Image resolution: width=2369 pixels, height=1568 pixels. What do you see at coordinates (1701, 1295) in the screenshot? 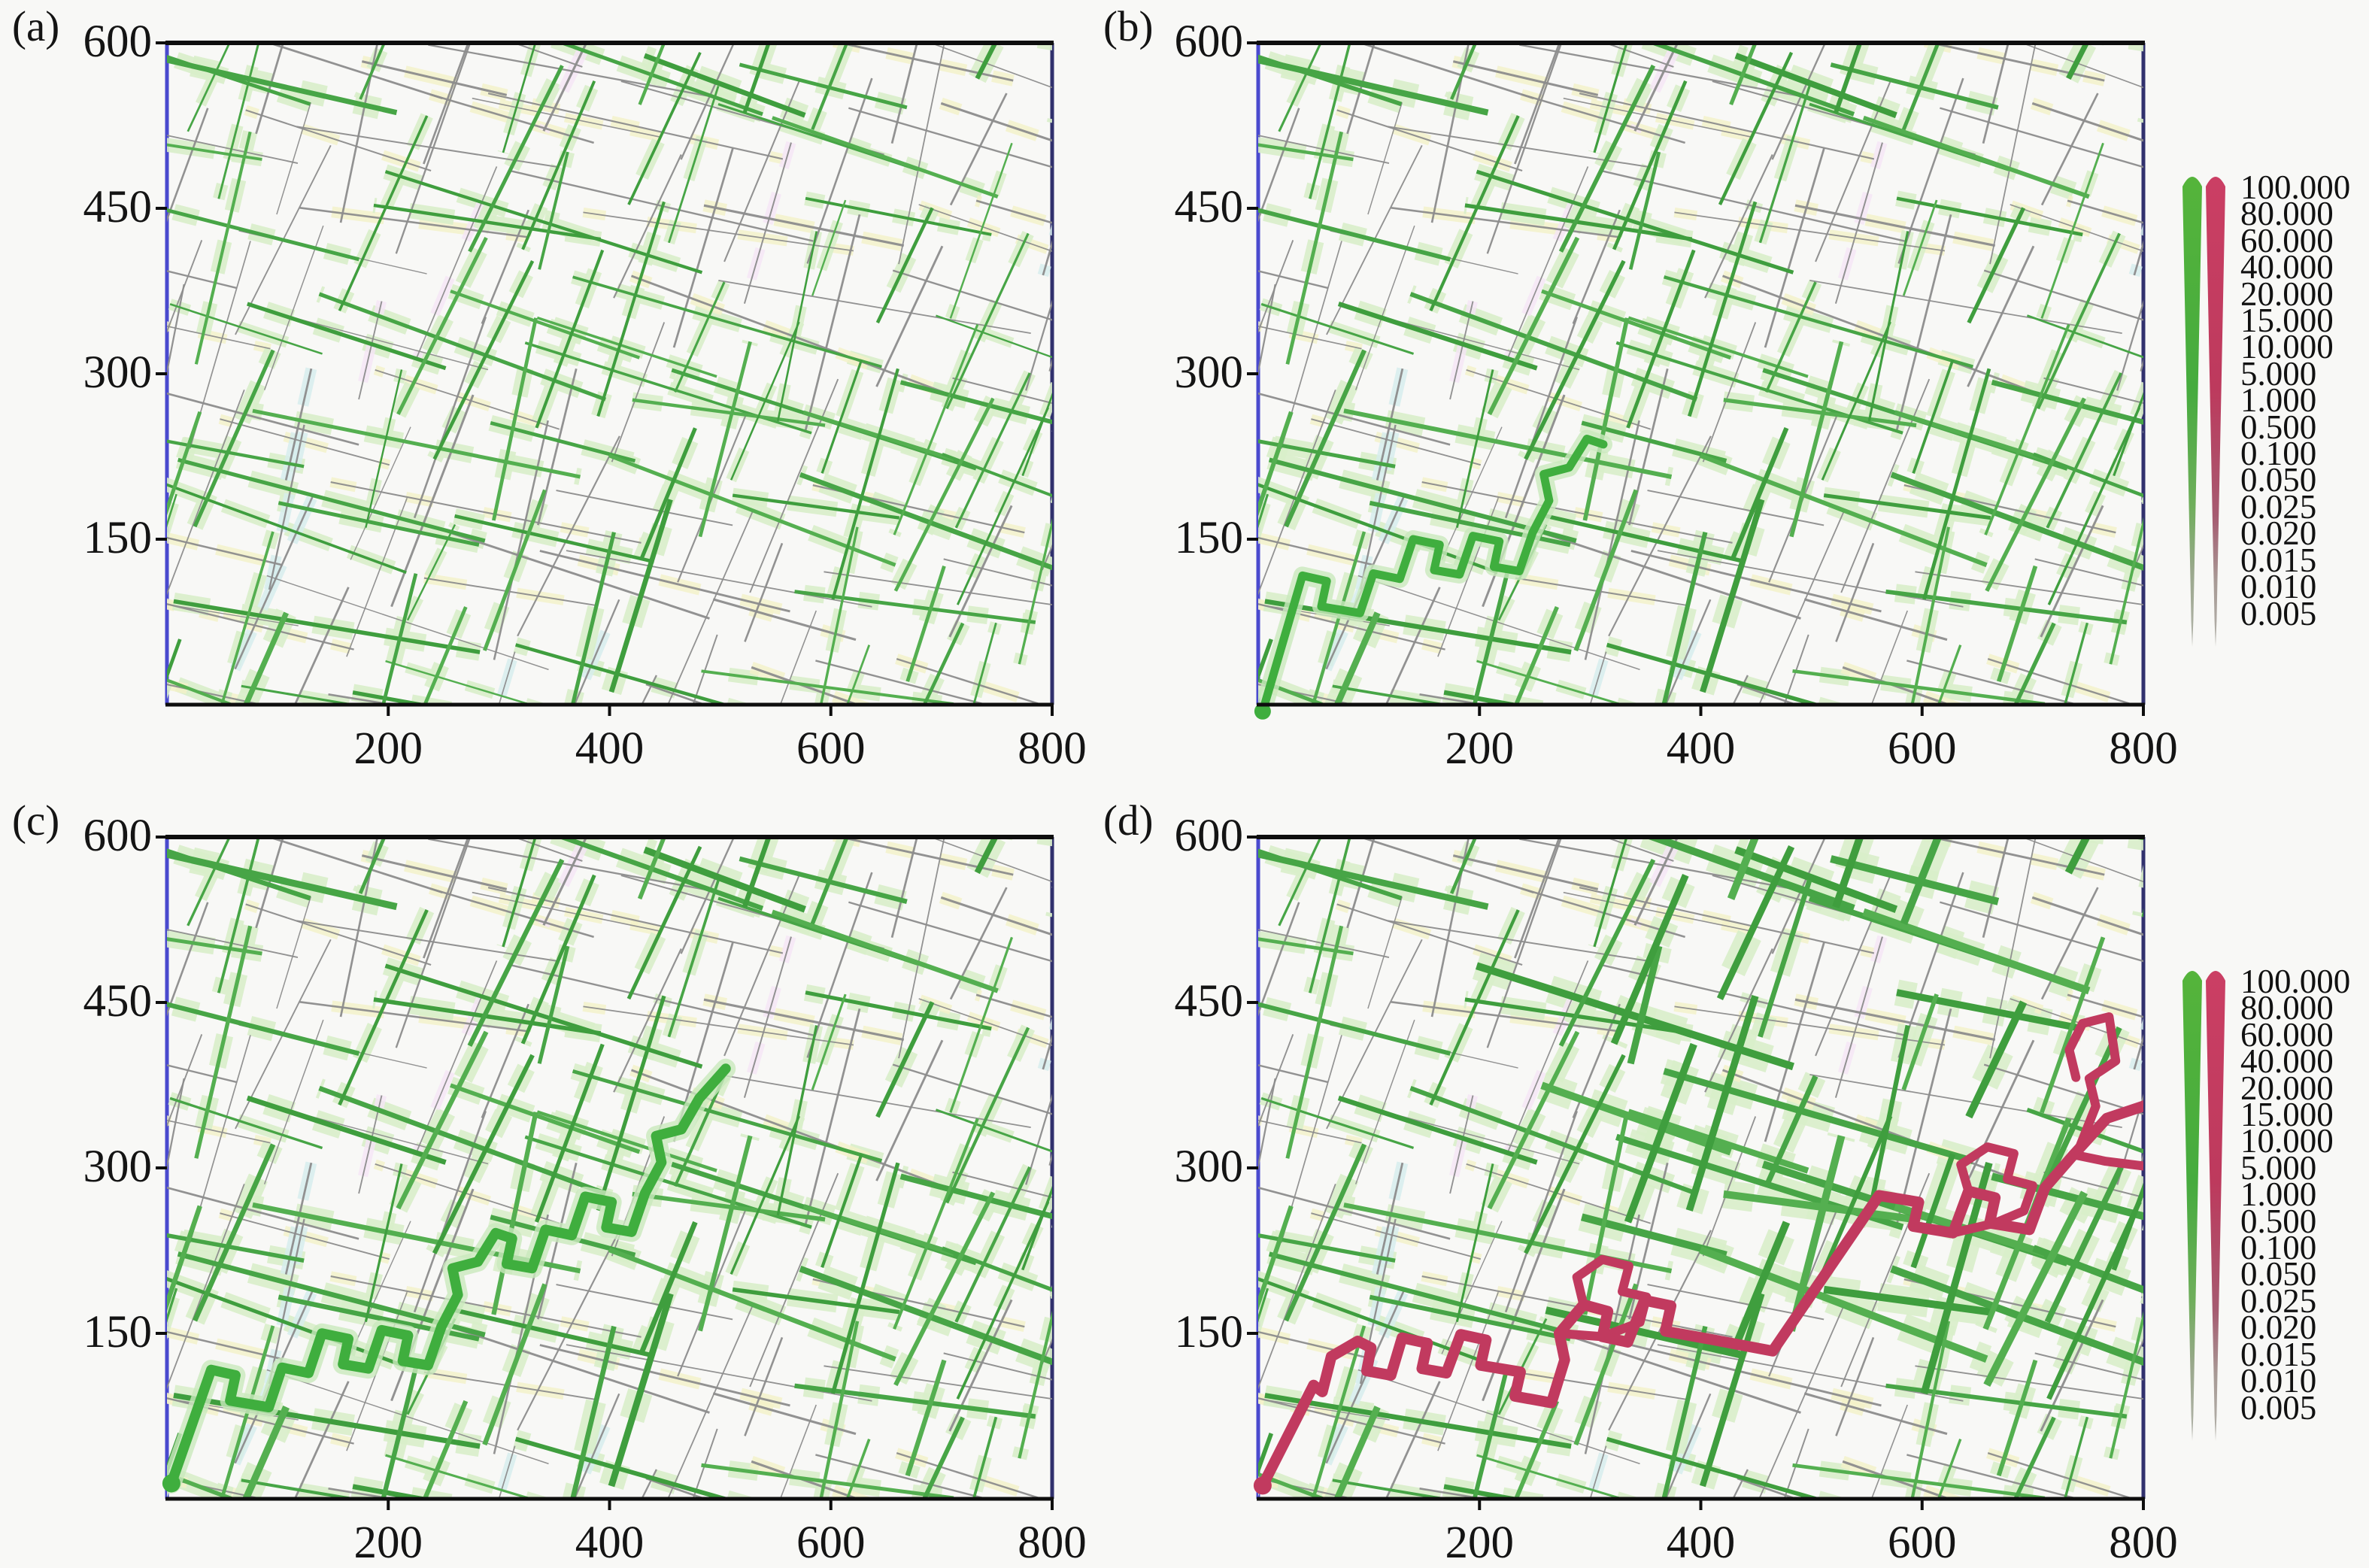
I see `backbone-path` at bounding box center [1701, 1295].